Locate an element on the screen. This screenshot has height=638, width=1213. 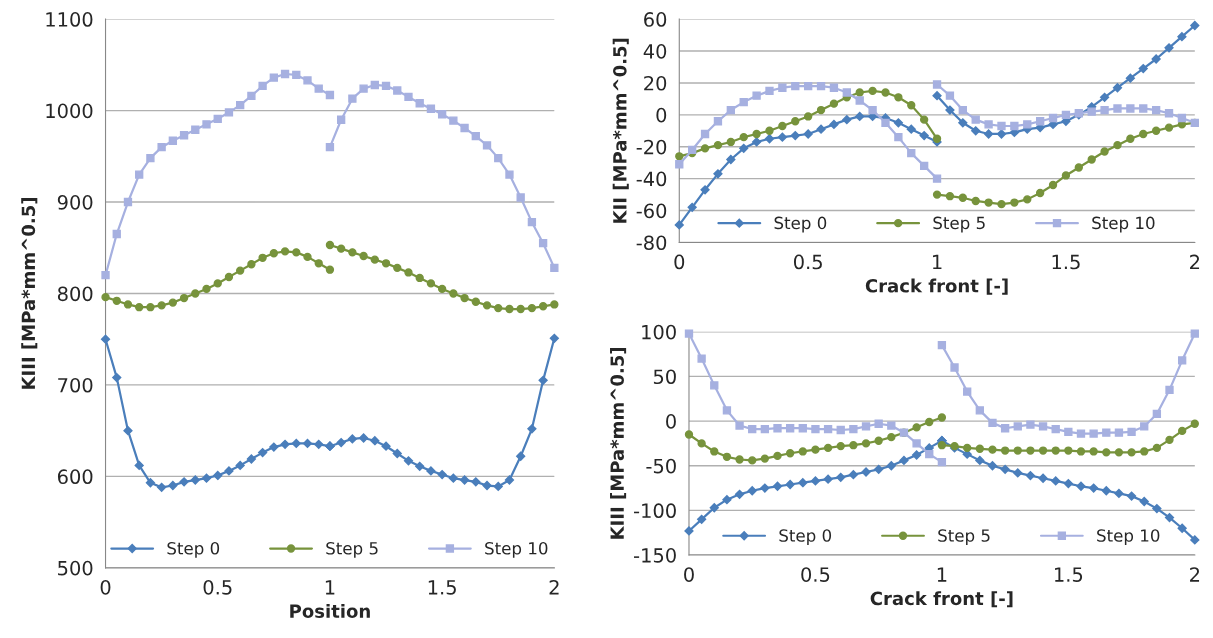
y-tick-label: 50 is located at coordinates (664, 377).